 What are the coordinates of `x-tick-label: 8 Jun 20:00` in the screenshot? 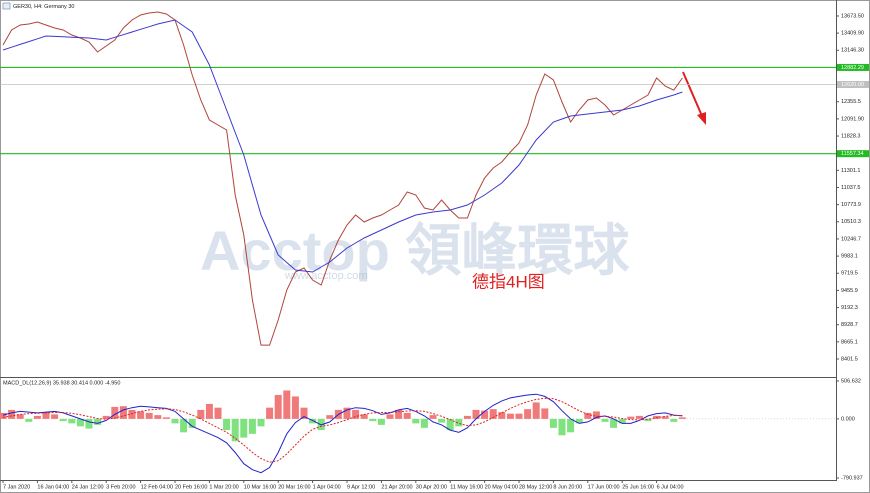 It's located at (567, 487).